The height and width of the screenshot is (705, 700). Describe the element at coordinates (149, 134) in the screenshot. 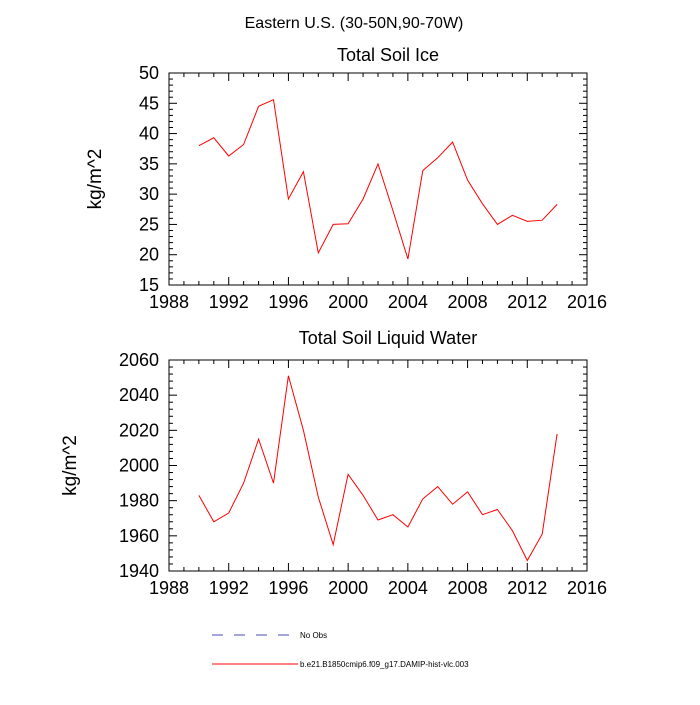

I see `y-tick-label: 40` at that location.